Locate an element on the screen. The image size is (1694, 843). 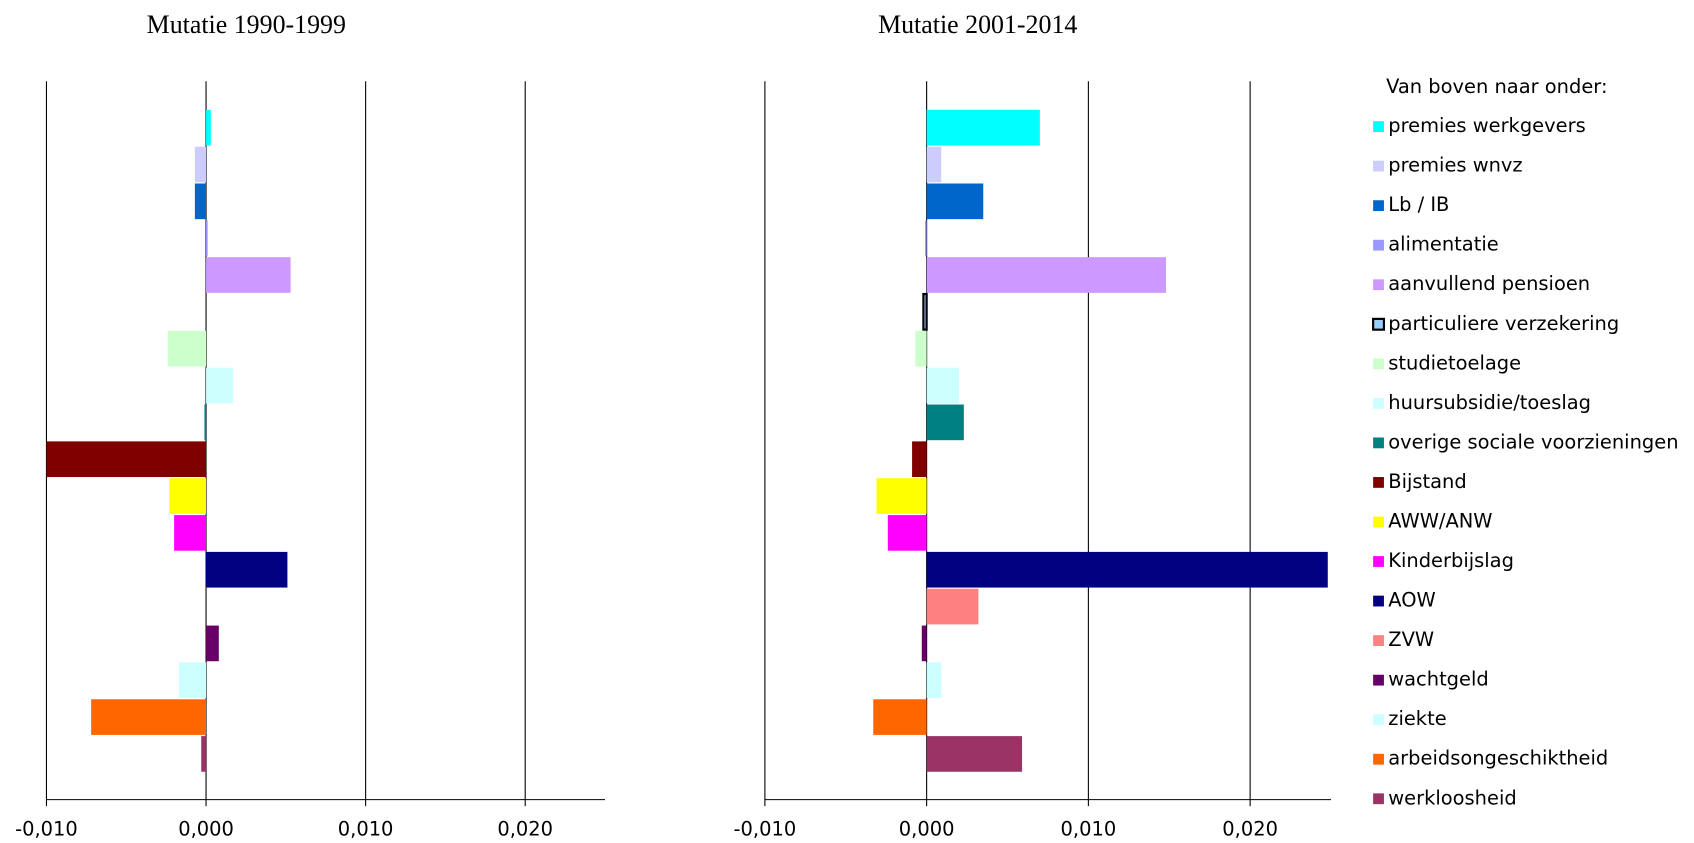
legend-label: werkloosheid is located at coordinates (1452, 797).